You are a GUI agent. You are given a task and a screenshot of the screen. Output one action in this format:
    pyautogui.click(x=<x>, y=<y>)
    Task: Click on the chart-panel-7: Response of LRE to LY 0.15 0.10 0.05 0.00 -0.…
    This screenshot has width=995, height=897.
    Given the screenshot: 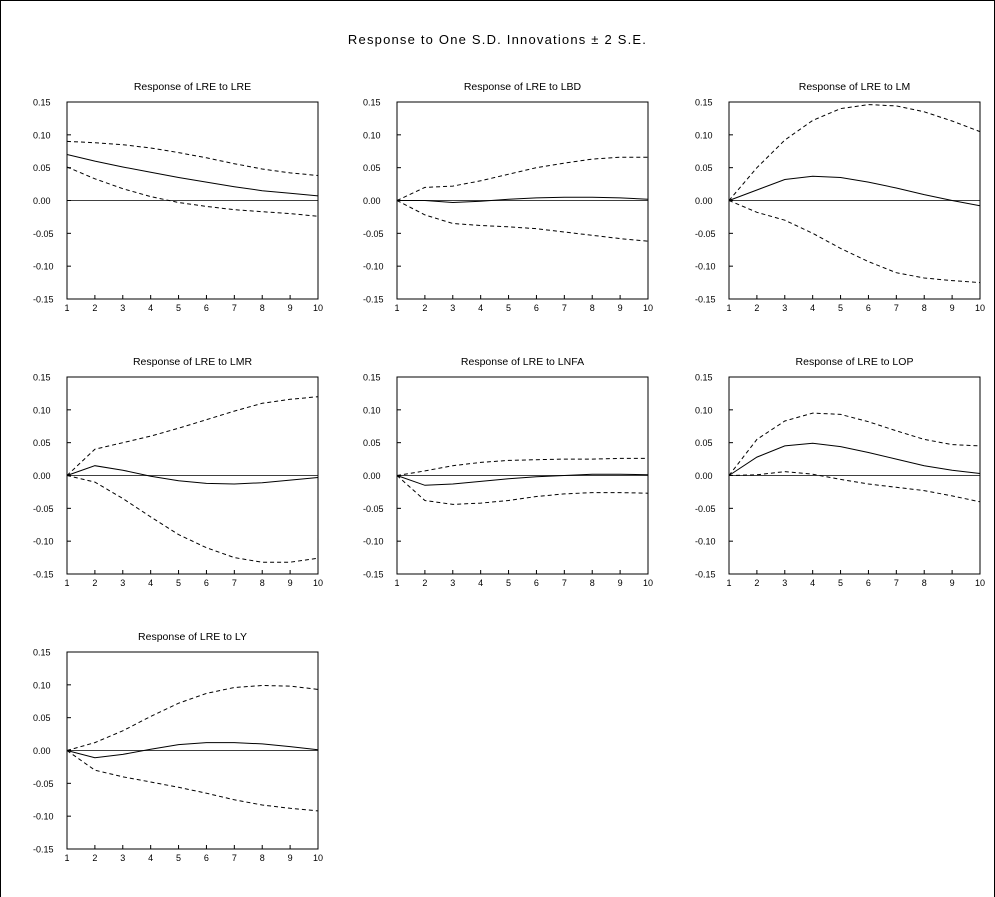 What is the action you would take?
    pyautogui.click(x=178, y=747)
    